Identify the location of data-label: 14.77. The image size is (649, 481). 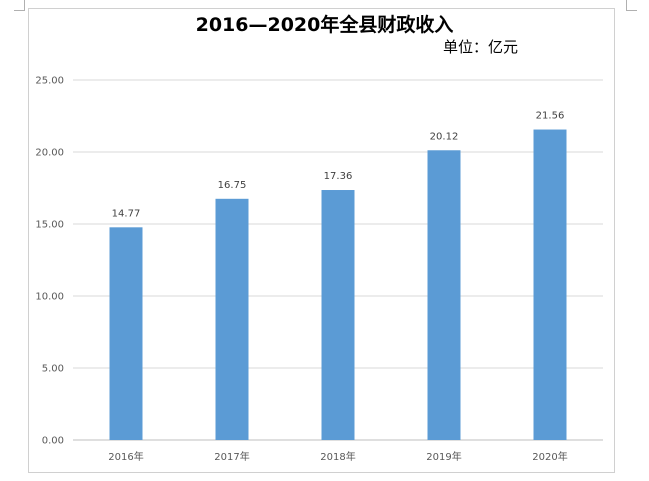
(126, 213).